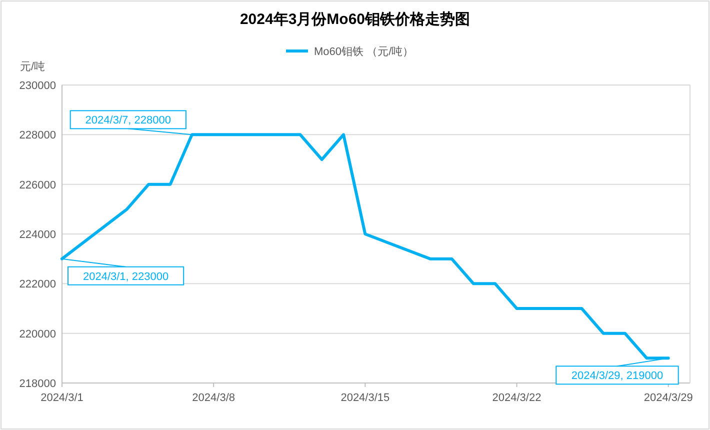  Describe the element at coordinates (37, 235) in the screenshot. I see `y-tick-label: 224000` at that location.